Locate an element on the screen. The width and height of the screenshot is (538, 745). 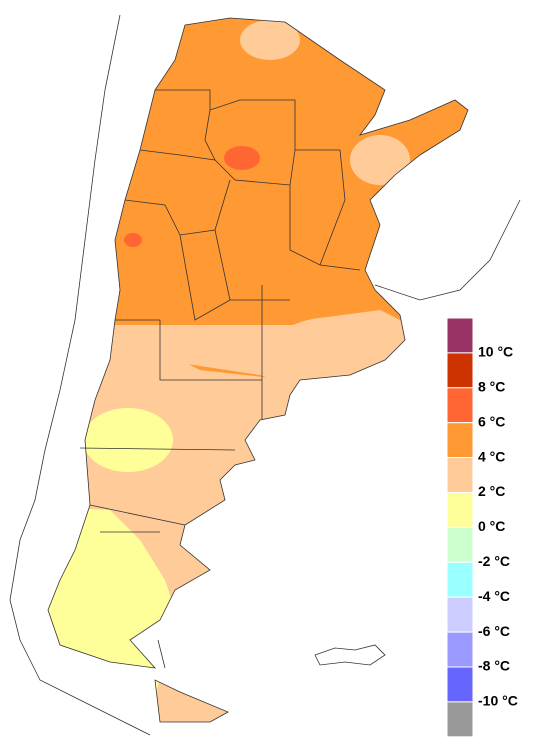
legend-label: 4 °C is located at coordinates (491, 456).